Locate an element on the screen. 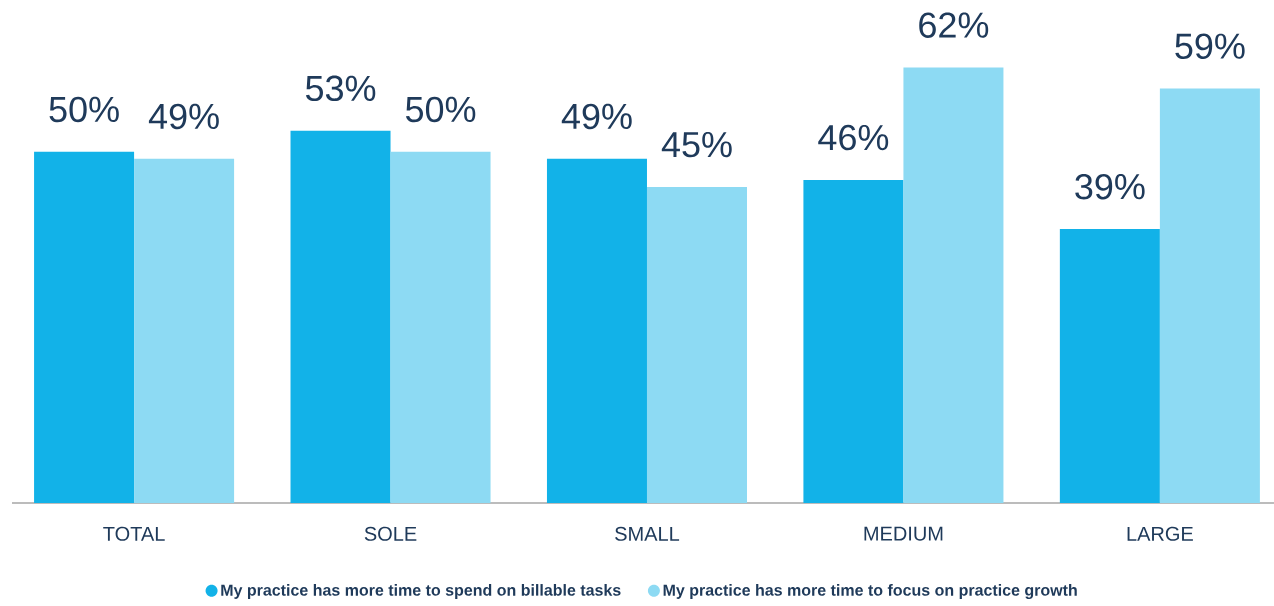  data-label: 45% is located at coordinates (696, 144).